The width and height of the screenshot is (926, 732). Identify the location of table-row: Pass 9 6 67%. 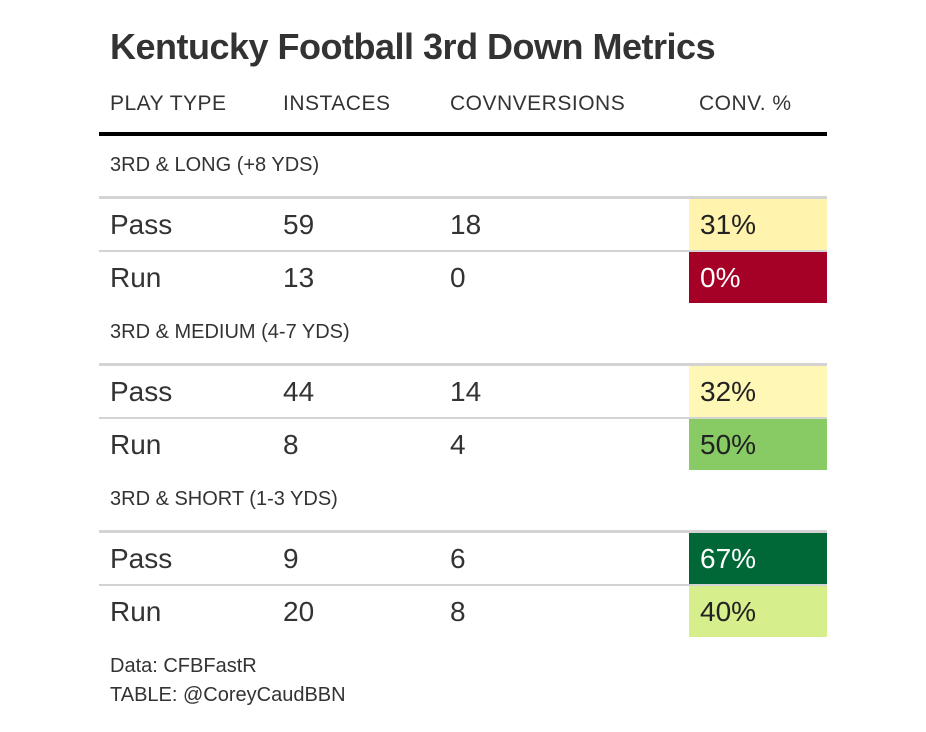
(463, 559).